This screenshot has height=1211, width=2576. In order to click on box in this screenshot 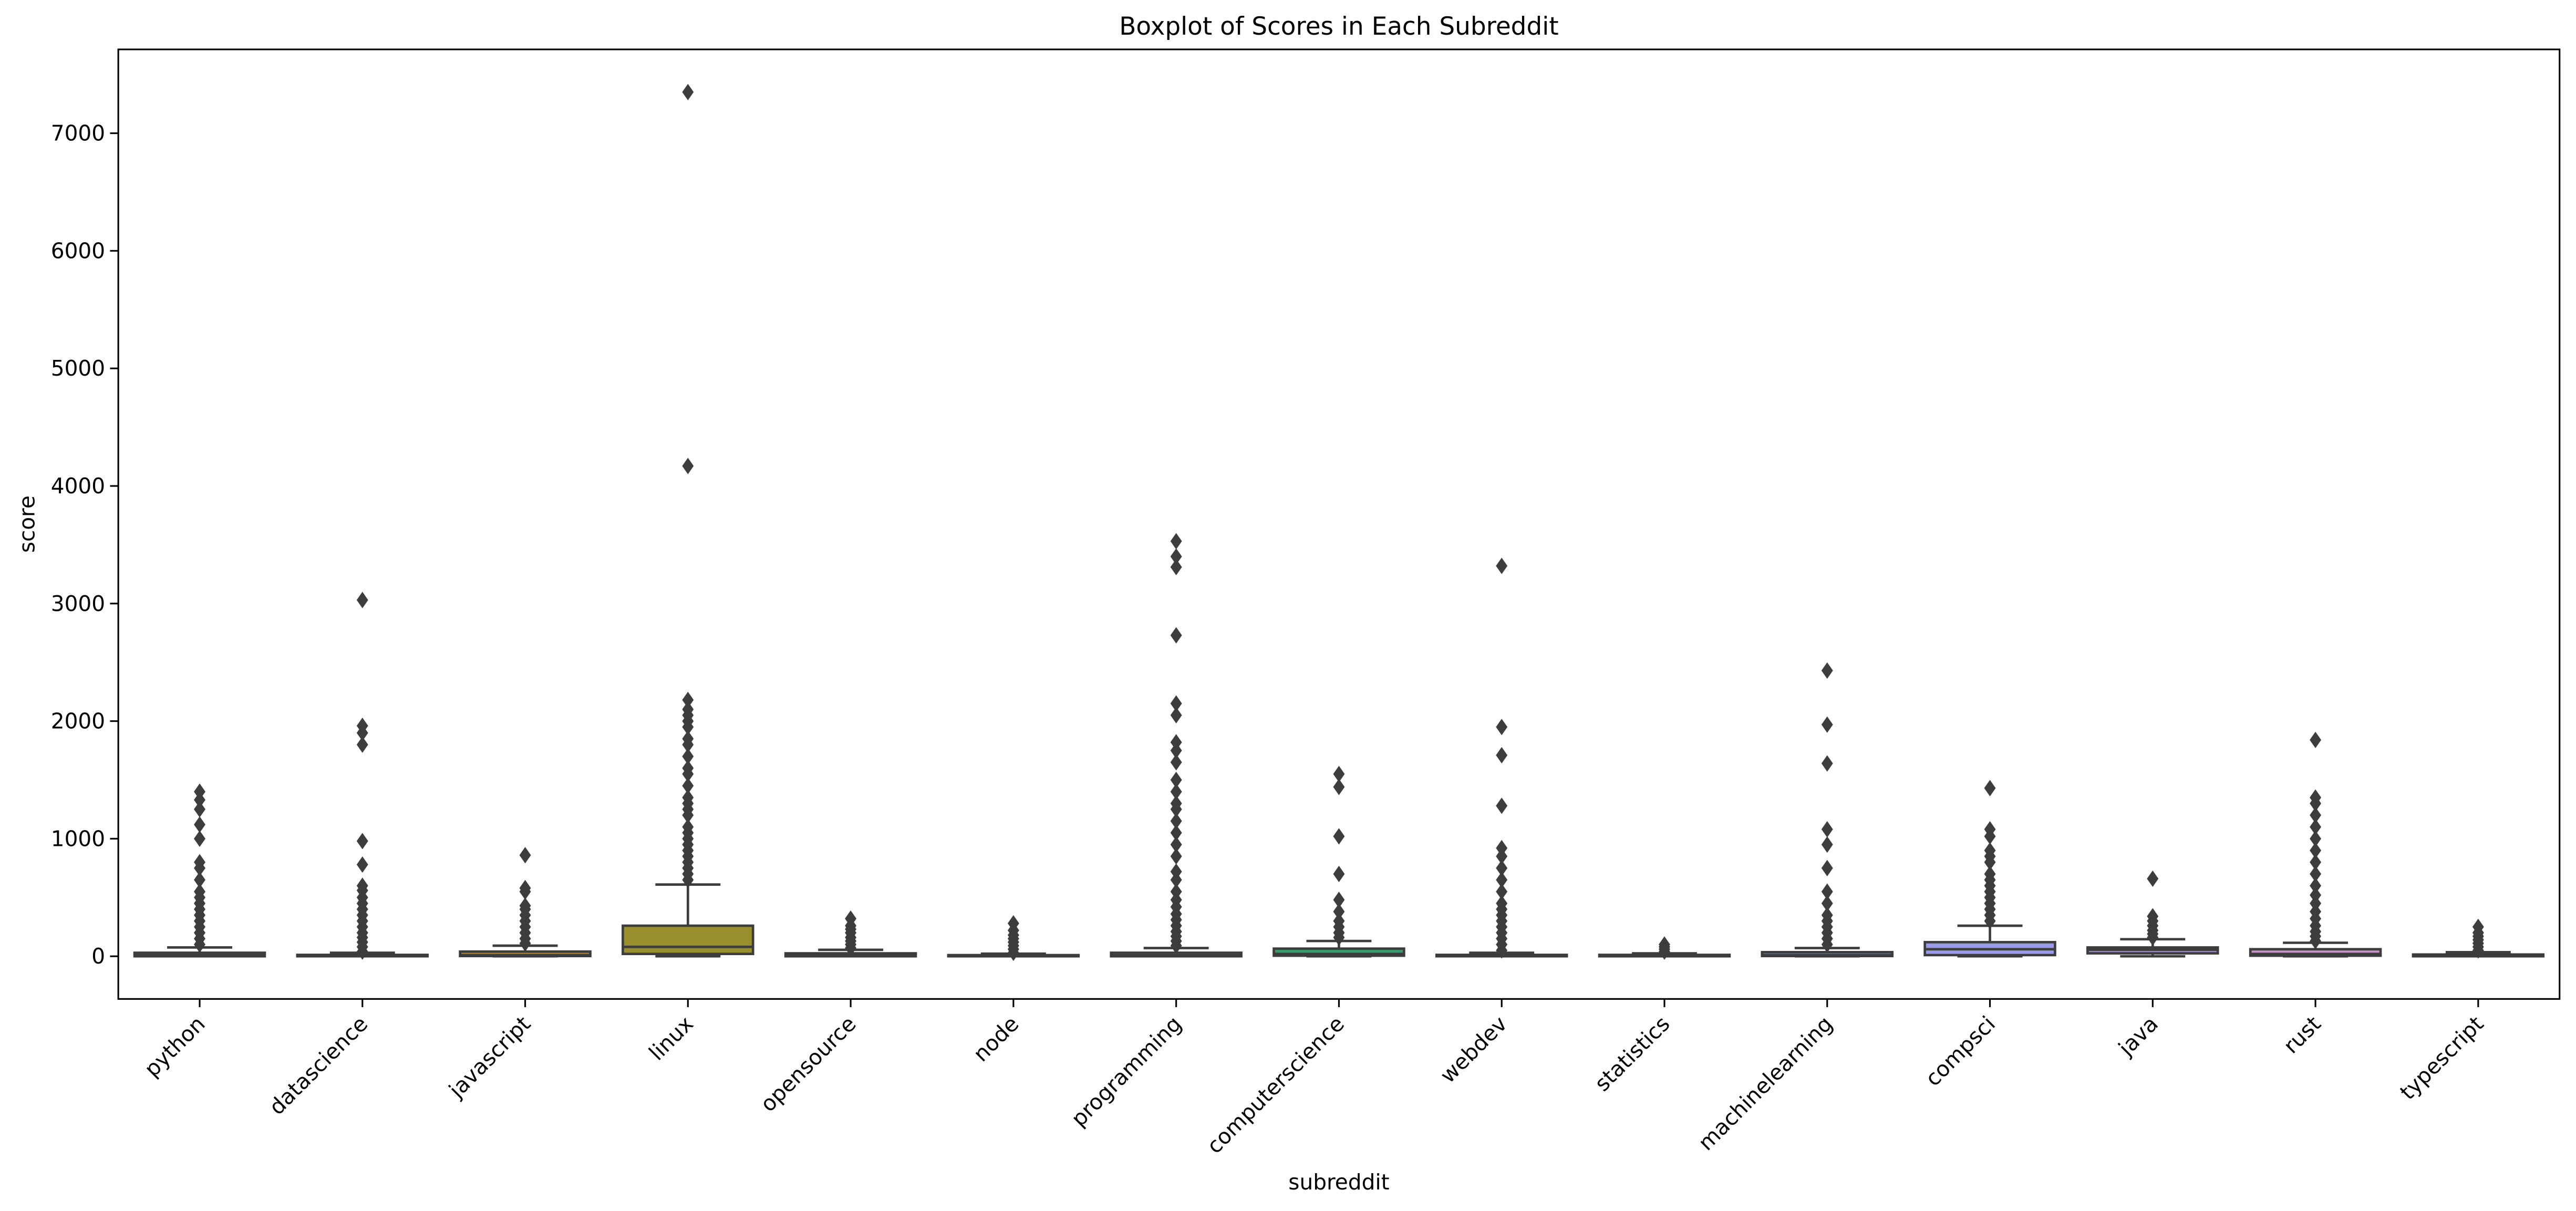, I will do `click(688, 940)`.